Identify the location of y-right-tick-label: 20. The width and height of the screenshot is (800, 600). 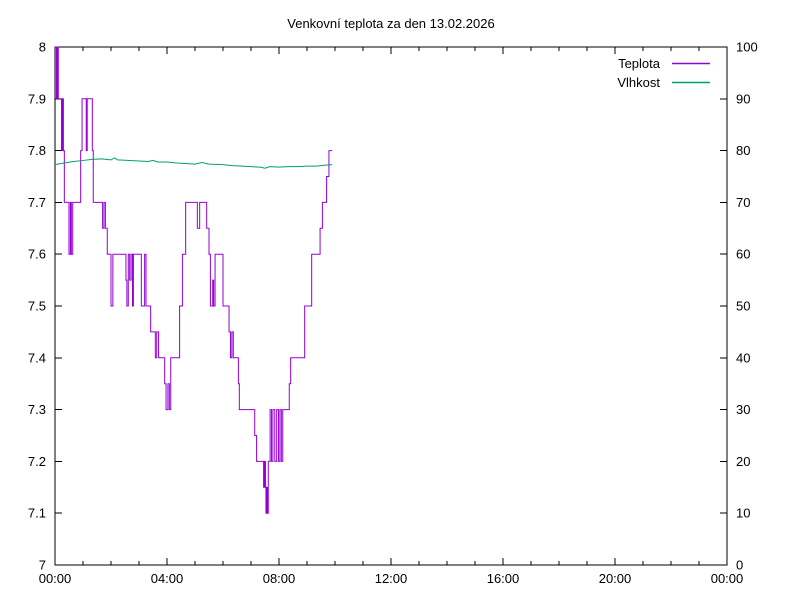
(743, 461).